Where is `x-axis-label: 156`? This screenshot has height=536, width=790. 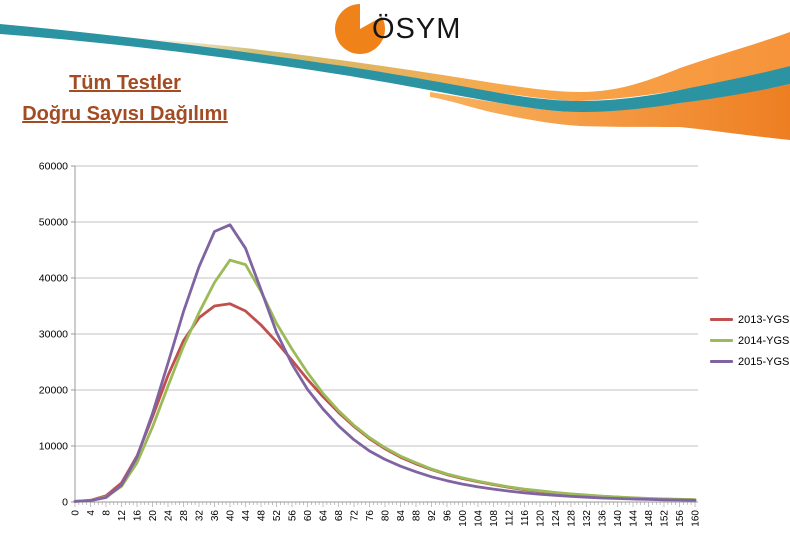 x-axis-label: 156 is located at coordinates (680, 518).